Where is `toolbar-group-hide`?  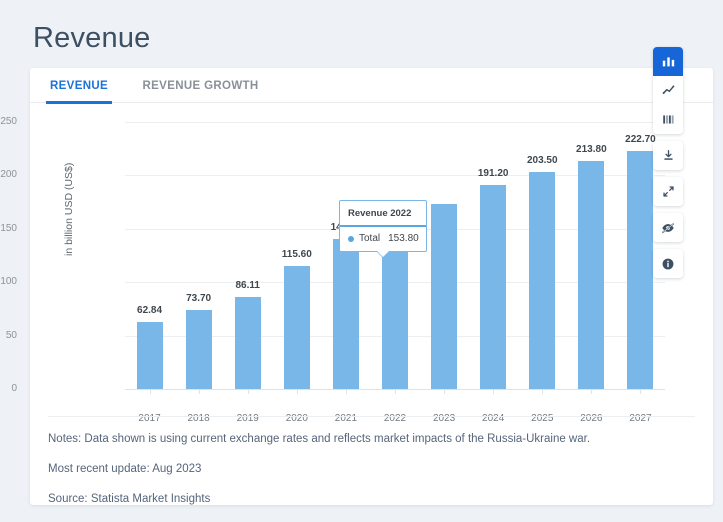
toolbar-group-hide is located at coordinates (668, 227).